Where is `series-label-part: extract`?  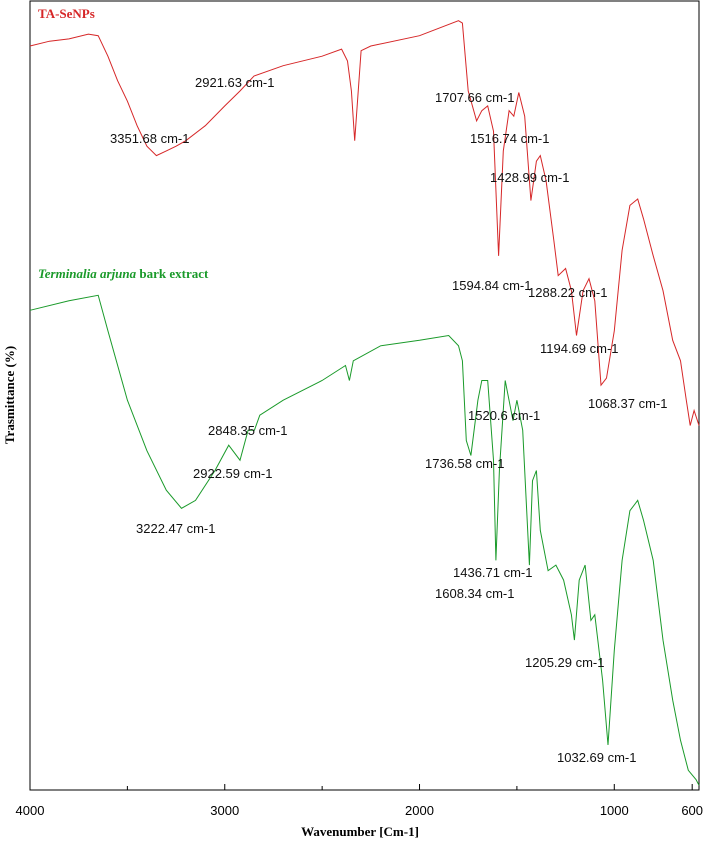 series-label-part: extract is located at coordinates (187, 273).